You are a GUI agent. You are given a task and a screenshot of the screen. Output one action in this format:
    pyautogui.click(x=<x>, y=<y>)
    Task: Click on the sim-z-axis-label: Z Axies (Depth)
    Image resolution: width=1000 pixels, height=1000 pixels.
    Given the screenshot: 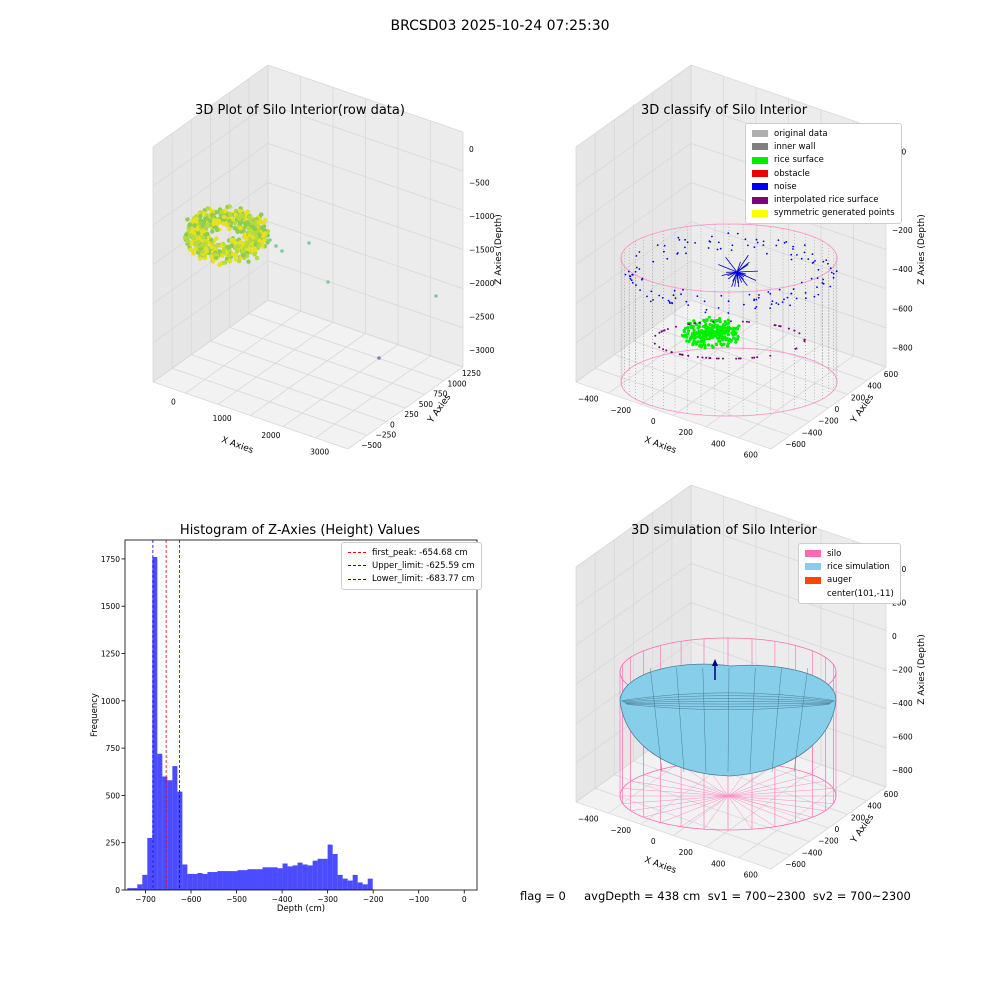 What is the action you would take?
    pyautogui.click(x=922, y=669)
    